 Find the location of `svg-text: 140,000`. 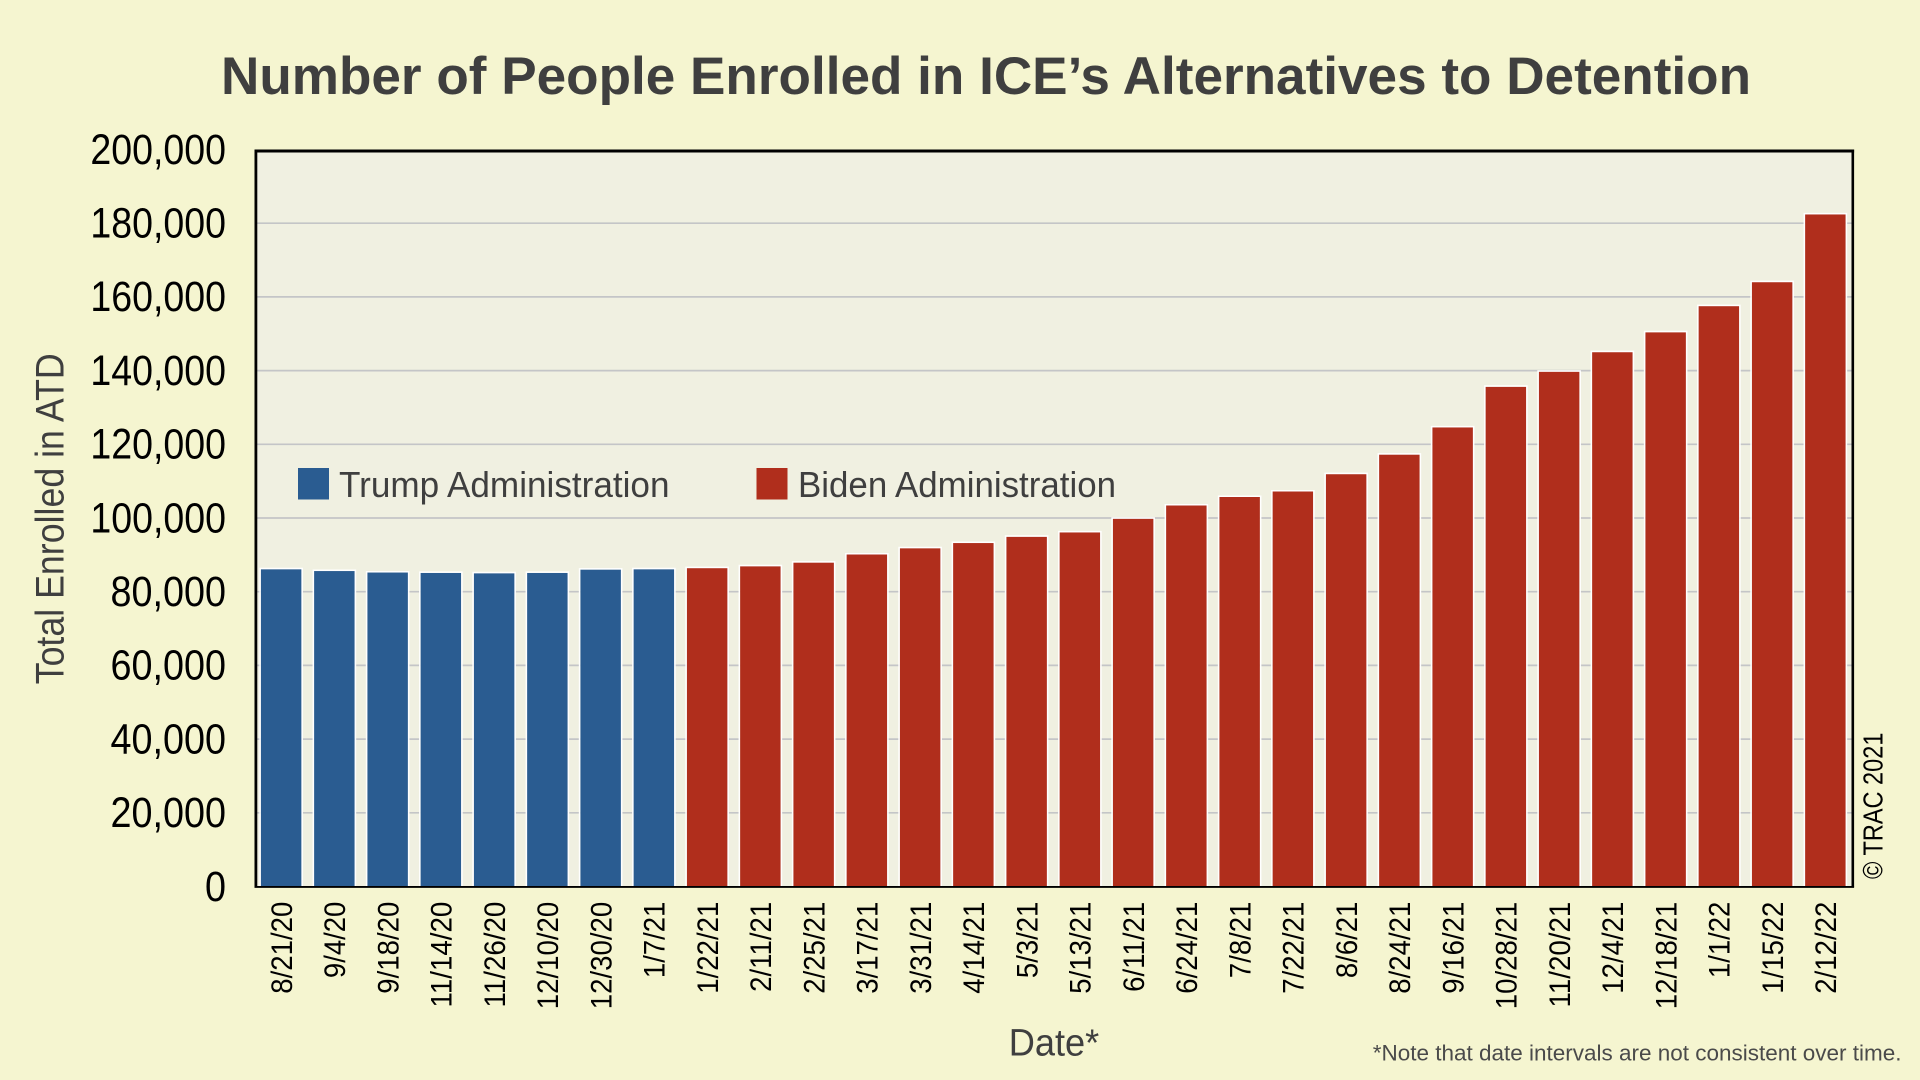

svg-text: 140,000 is located at coordinates (158, 371).